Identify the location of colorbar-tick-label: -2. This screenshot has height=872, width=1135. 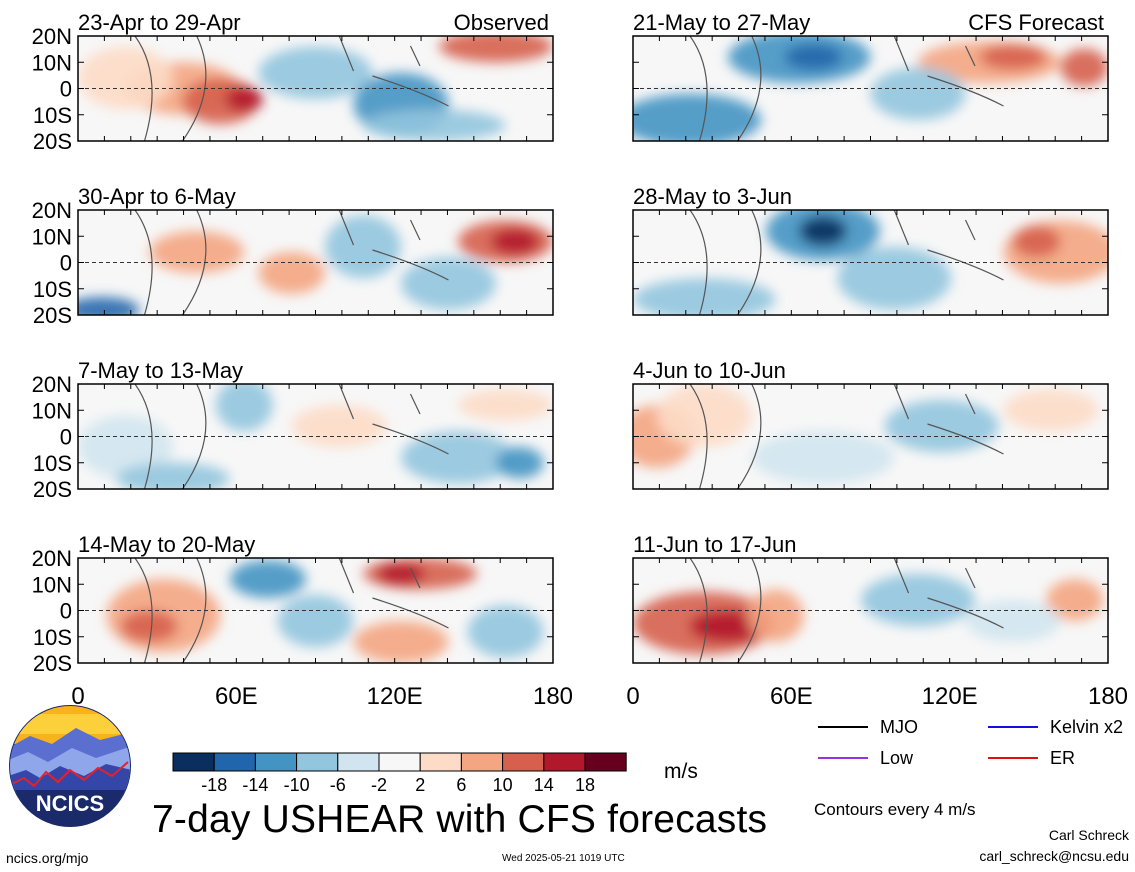
(379, 785).